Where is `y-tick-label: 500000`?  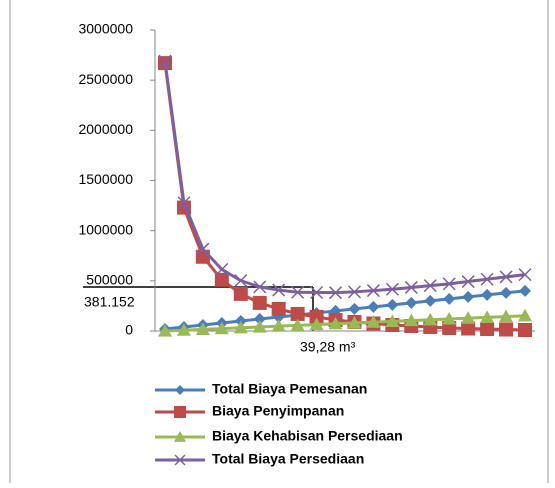 y-tick-label: 500000 is located at coordinates (109, 280).